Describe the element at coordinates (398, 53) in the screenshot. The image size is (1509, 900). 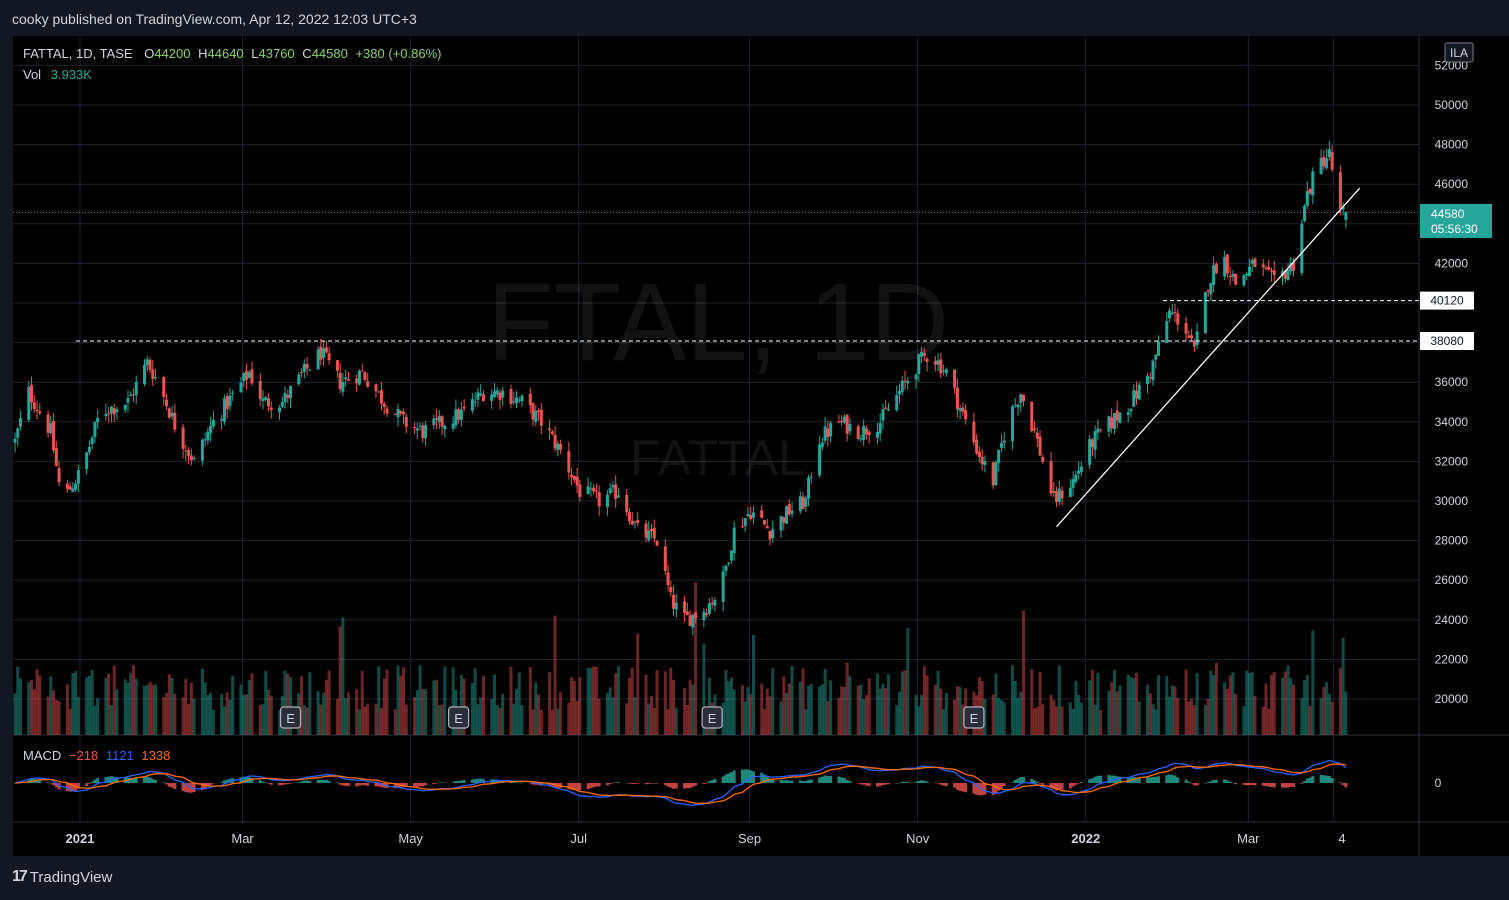
I see `change-value: +380 (+0.86%)` at that location.